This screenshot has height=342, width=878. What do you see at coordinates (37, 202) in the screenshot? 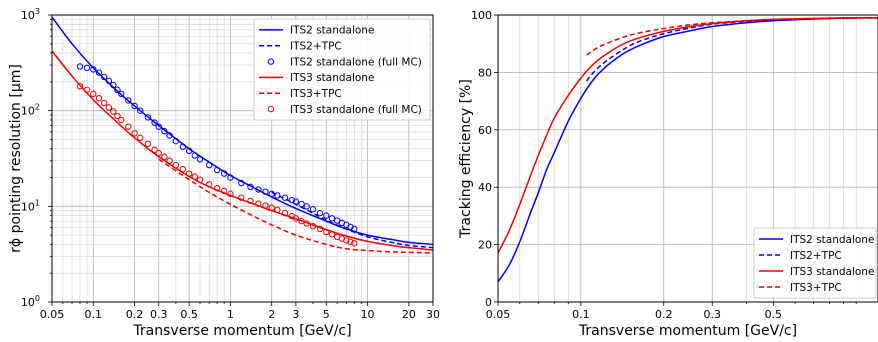
I see `y-tick-exponent: 1` at bounding box center [37, 202].